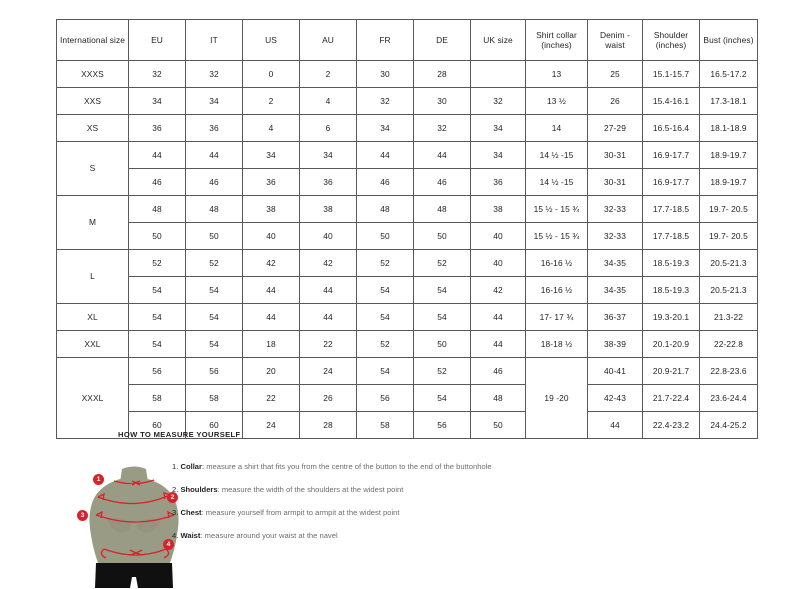 This screenshot has width=787, height=589. Describe the element at coordinates (556, 74) in the screenshot. I see `cell-shirt-collar: 13` at that location.